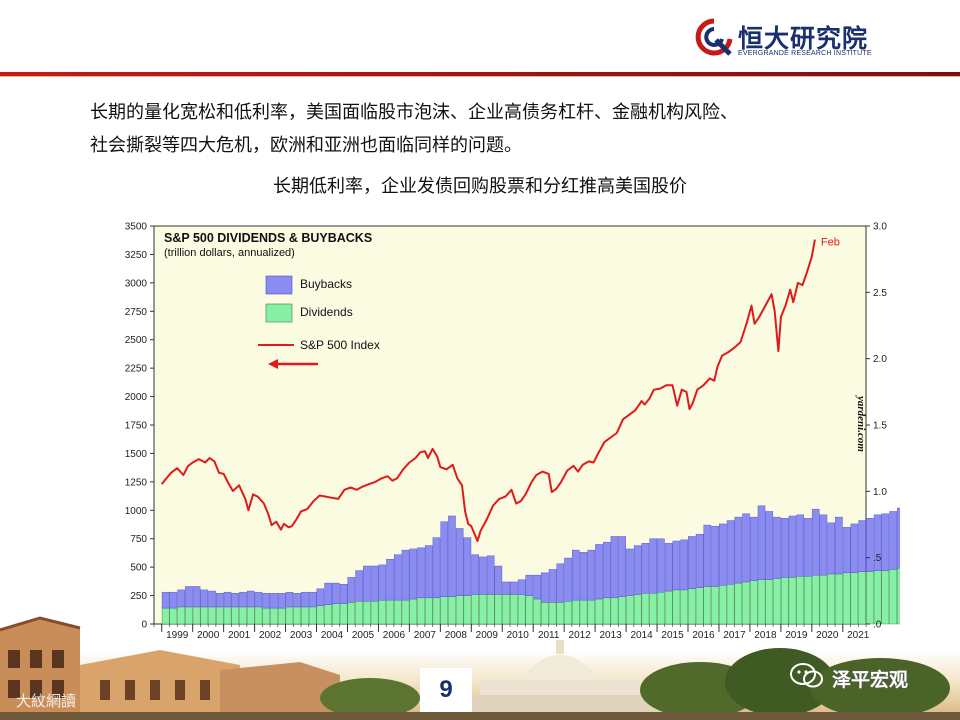  I want to click on left-tick-label: 1250, so click(136, 482).